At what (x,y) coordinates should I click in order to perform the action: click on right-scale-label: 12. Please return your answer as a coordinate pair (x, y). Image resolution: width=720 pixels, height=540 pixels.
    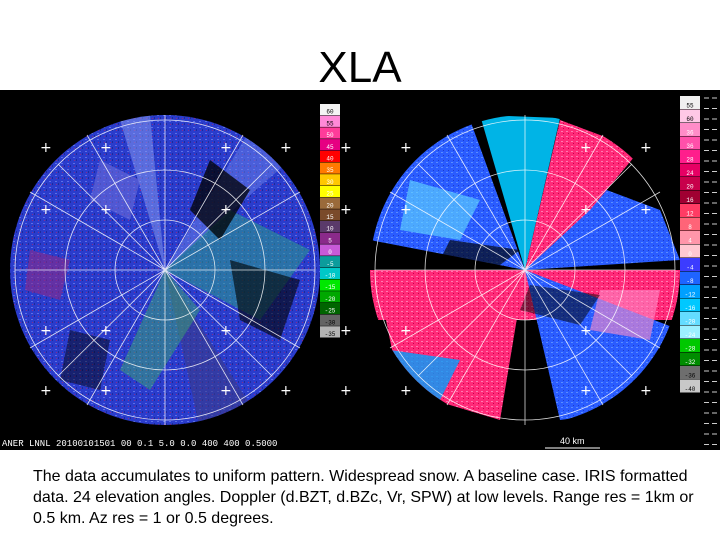
    Looking at the image, I should click on (690, 214).